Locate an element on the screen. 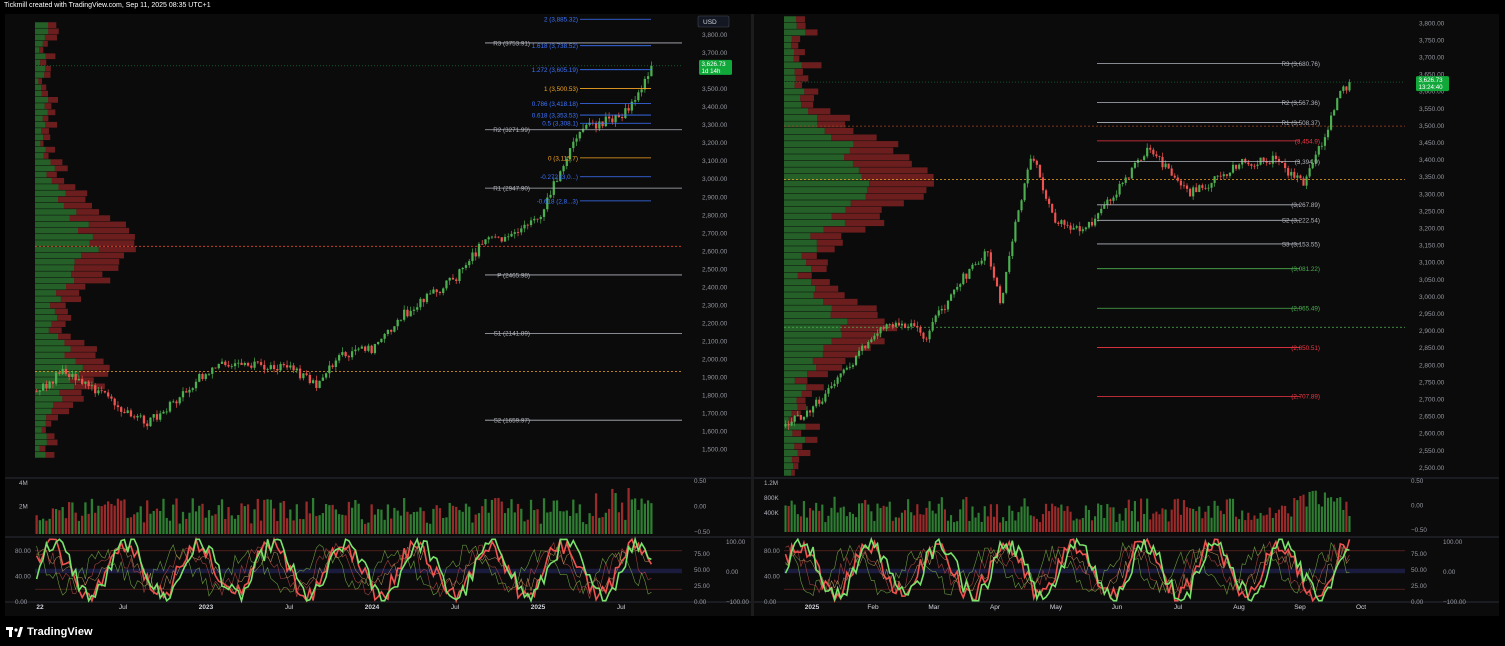 The width and height of the screenshot is (1505, 646). panel-divider is located at coordinates (752, 315).